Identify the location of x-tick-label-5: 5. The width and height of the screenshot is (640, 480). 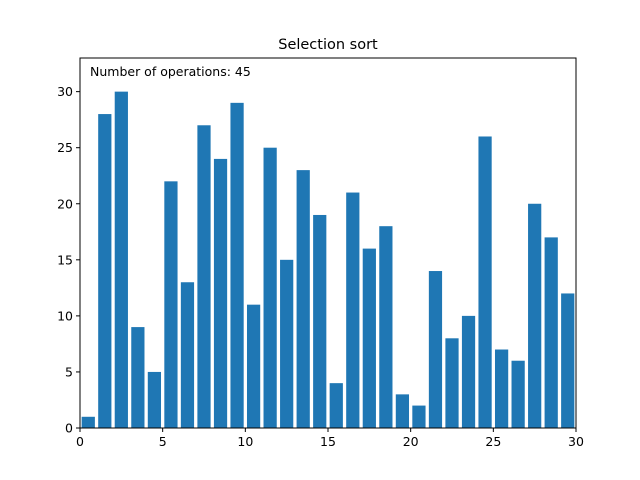
(163, 441).